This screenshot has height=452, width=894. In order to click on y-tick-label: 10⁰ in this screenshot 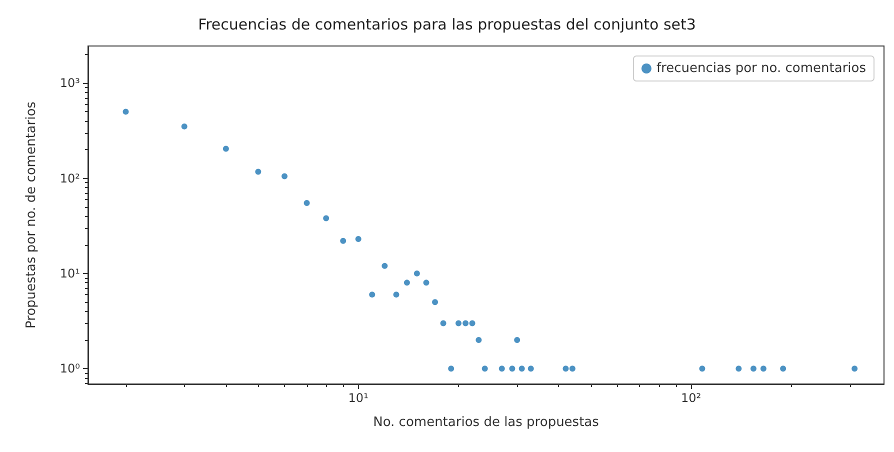, I will do `click(70, 369)`.